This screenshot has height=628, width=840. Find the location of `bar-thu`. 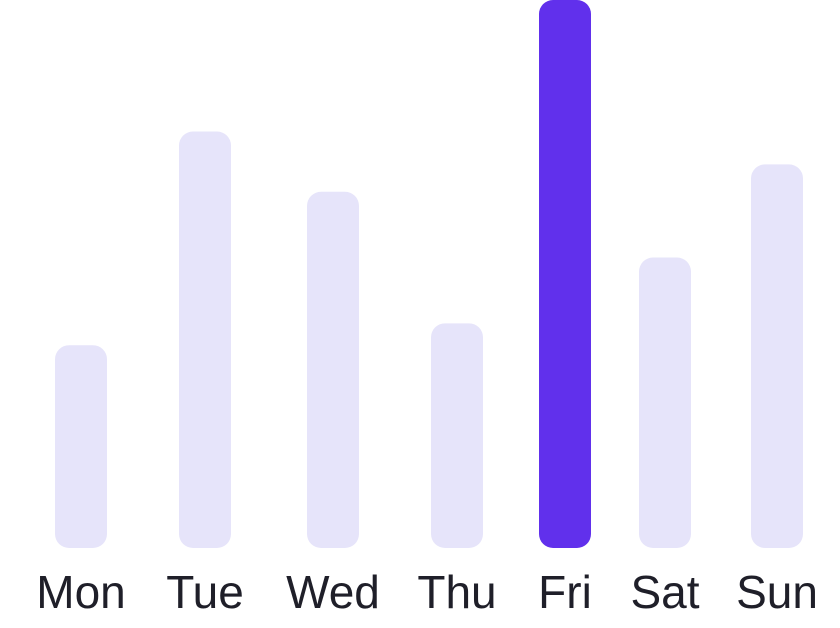

bar-thu is located at coordinates (457, 435).